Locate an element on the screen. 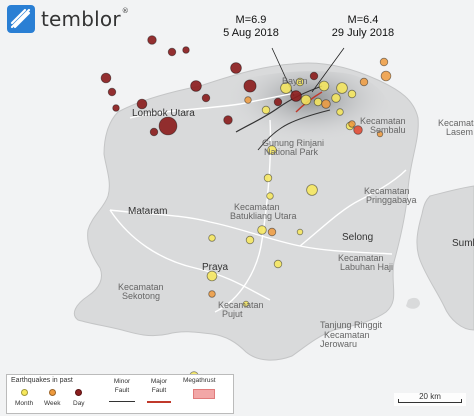 The image size is (474, 416). quake-date: 5 Aug 2018 is located at coordinates (251, 33).